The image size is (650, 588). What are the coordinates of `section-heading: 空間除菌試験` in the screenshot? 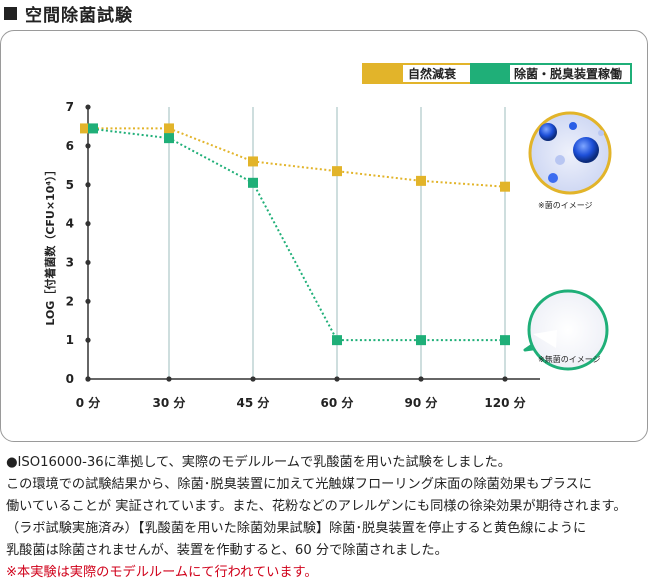 It's located at (68, 14).